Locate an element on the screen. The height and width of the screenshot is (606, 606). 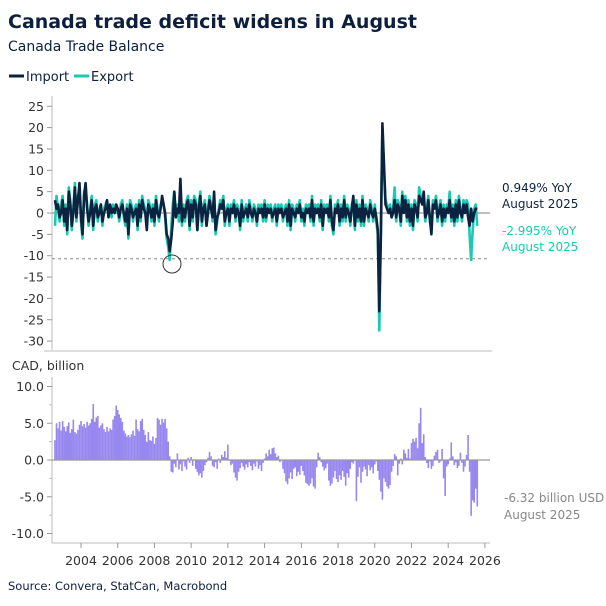
import-annotation-value: 0.949% YoY is located at coordinates (537, 188).